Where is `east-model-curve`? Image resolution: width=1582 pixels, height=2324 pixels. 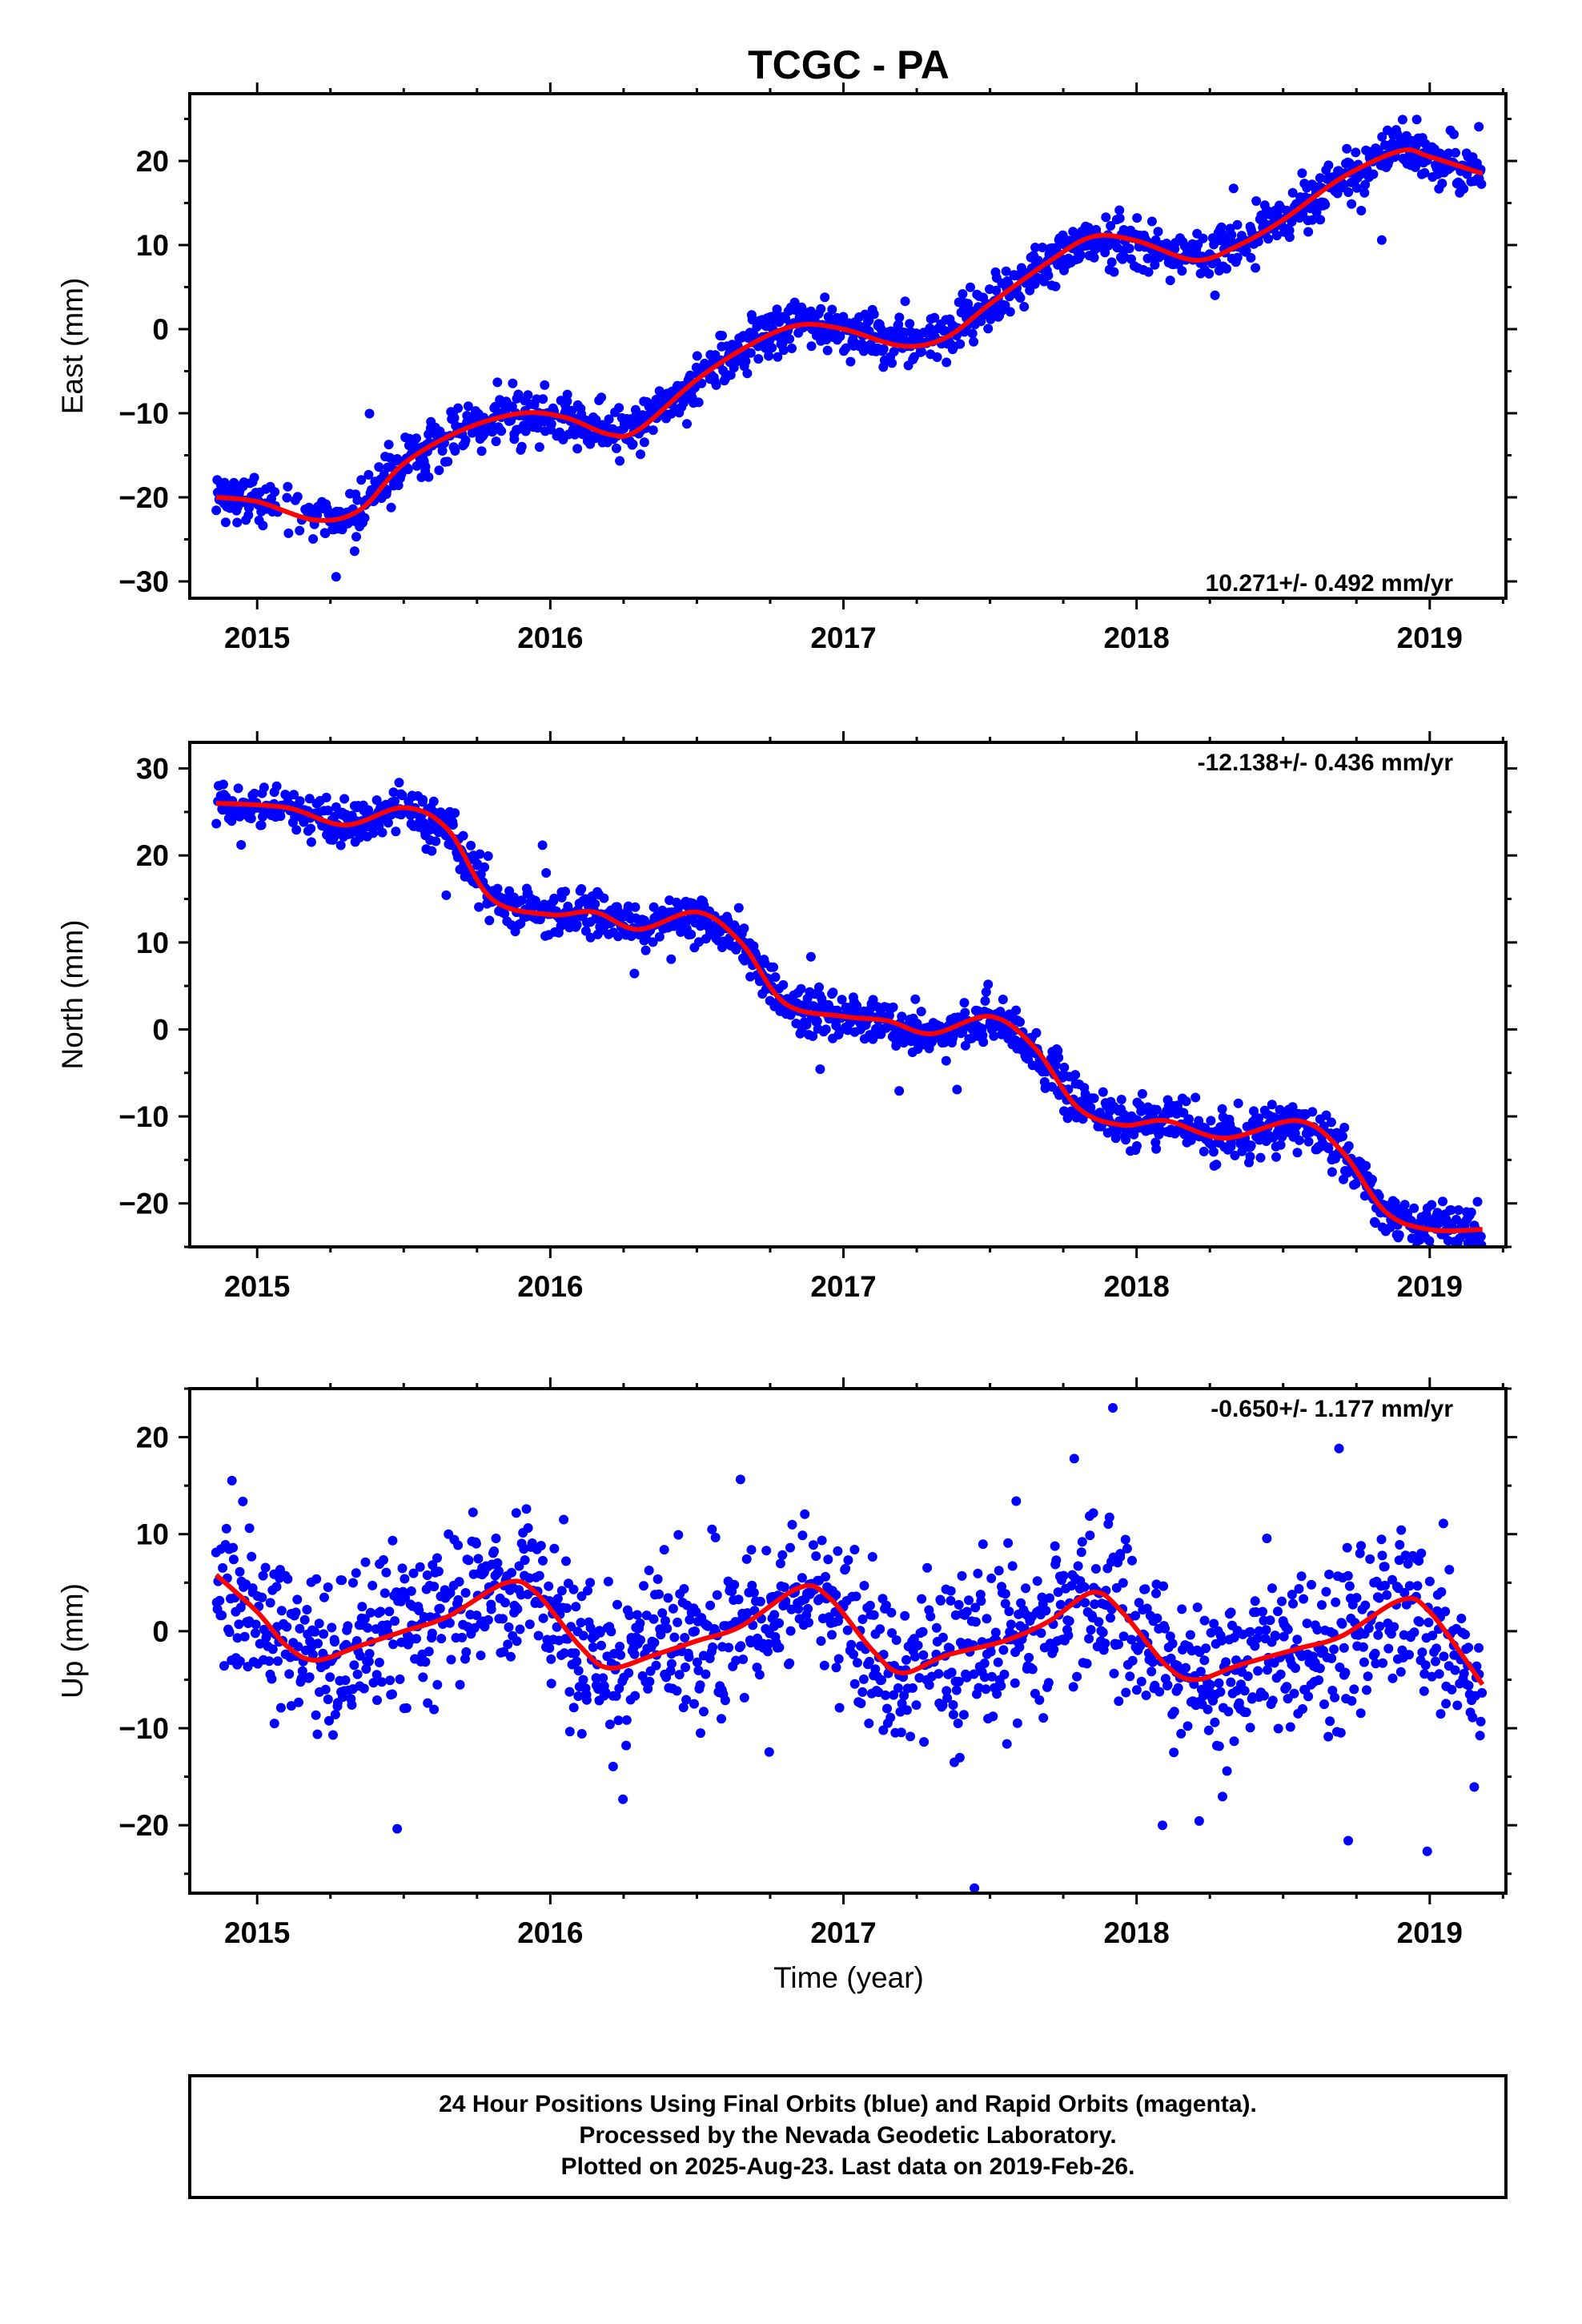 east-model-curve is located at coordinates (849, 335).